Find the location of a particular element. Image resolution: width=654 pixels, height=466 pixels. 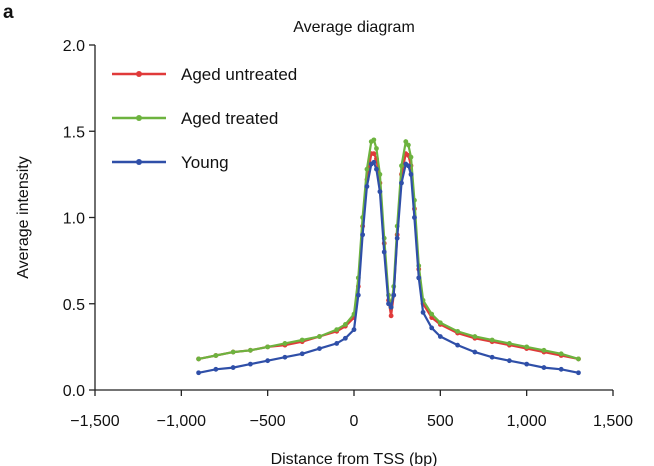

y-tick-label: 2.0 is located at coordinates (74, 46).